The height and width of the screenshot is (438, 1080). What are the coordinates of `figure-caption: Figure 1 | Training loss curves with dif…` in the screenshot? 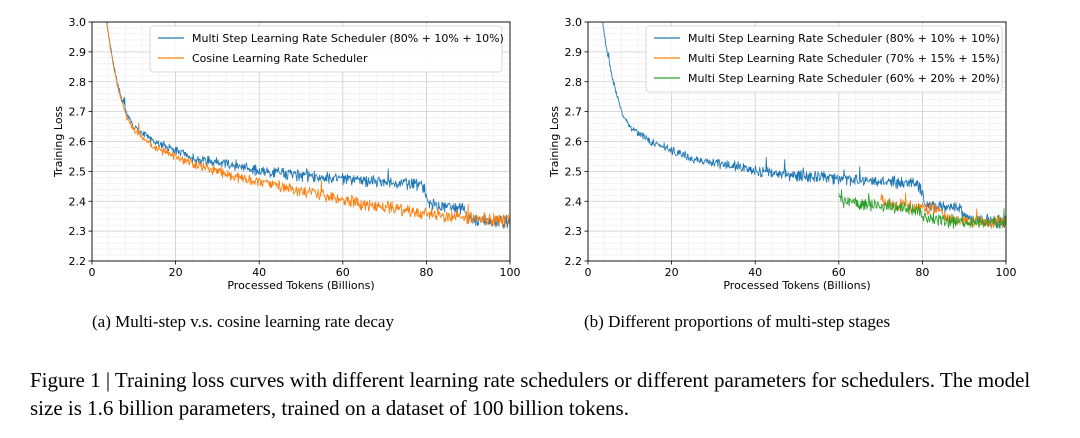 It's located at (530, 394).